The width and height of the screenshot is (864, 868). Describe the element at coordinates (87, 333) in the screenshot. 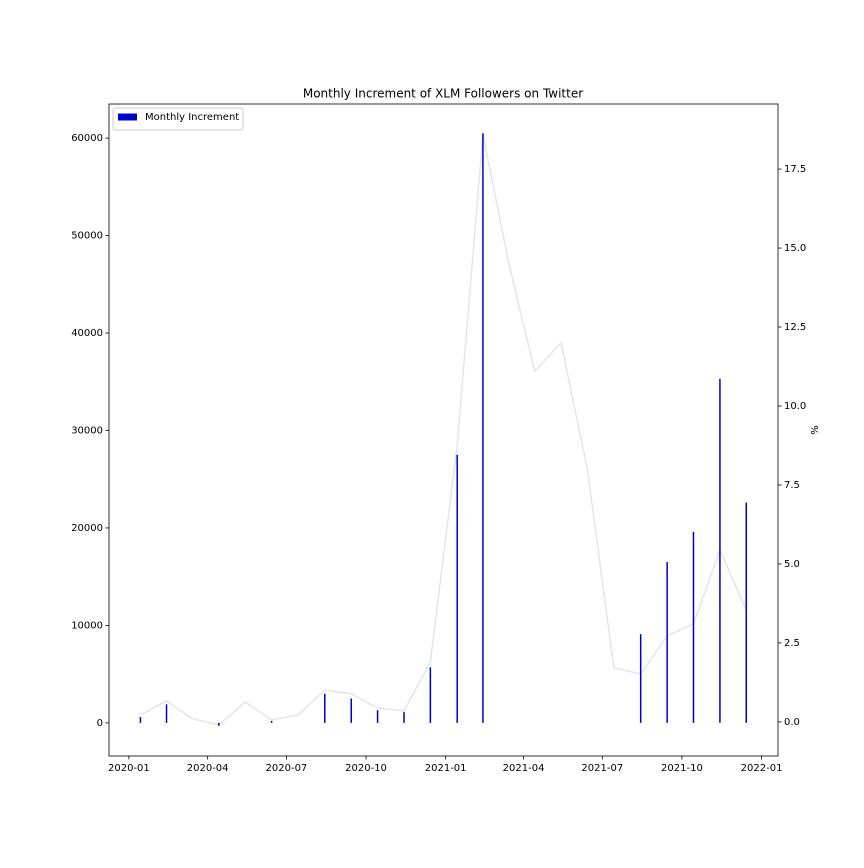

I see `y-tick-label: 40000` at that location.